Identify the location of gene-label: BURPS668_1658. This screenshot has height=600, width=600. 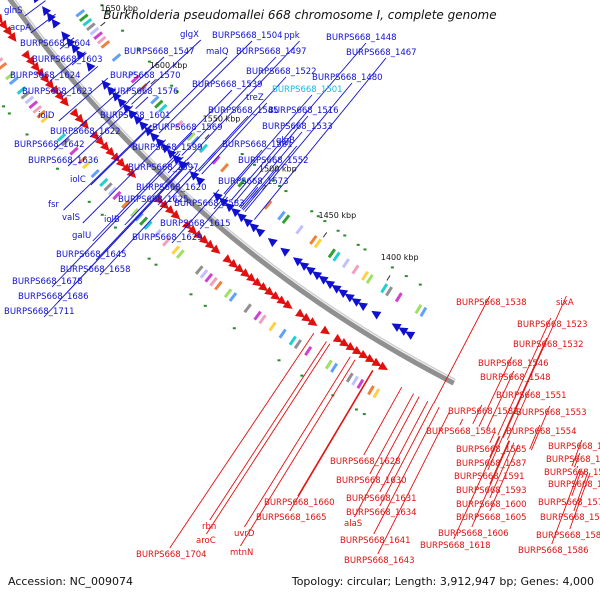
(95, 270).